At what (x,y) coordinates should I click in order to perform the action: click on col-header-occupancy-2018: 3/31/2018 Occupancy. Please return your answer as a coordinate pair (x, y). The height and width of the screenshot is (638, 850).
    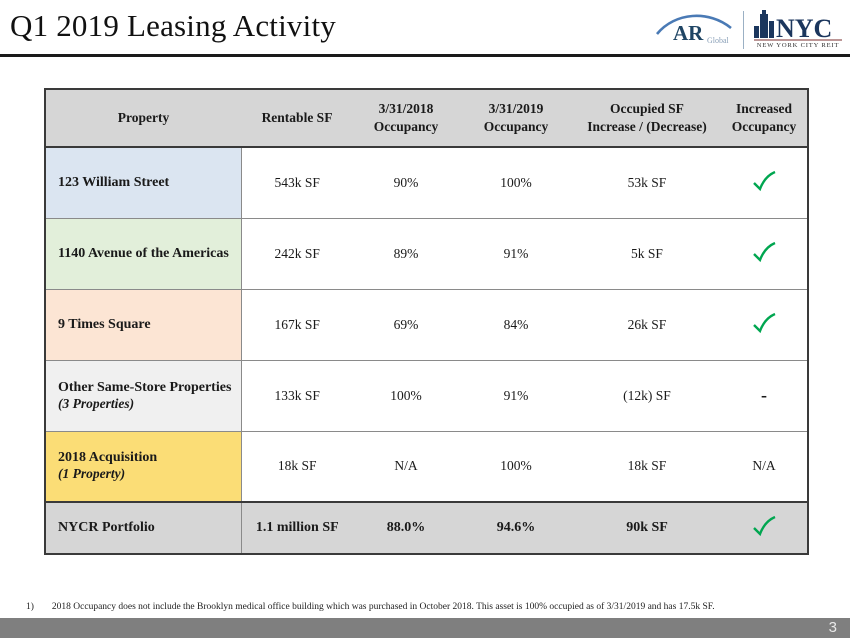
    Looking at the image, I should click on (406, 118).